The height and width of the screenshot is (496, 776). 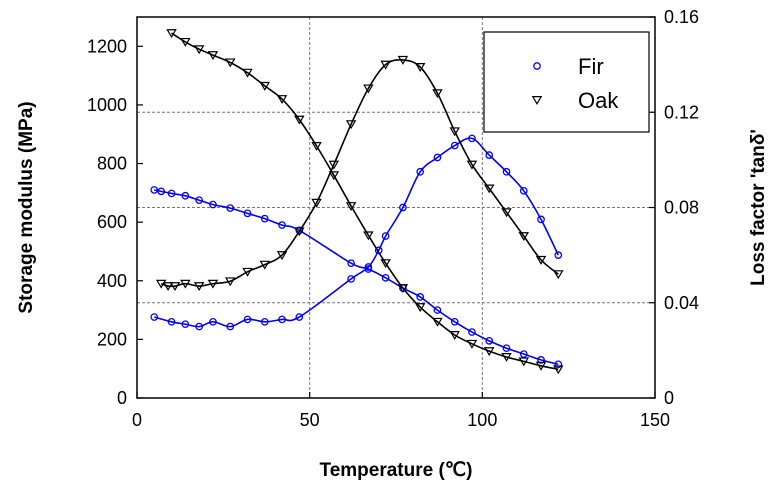 I want to click on y2-tick-label: 0.08, so click(x=681, y=208).